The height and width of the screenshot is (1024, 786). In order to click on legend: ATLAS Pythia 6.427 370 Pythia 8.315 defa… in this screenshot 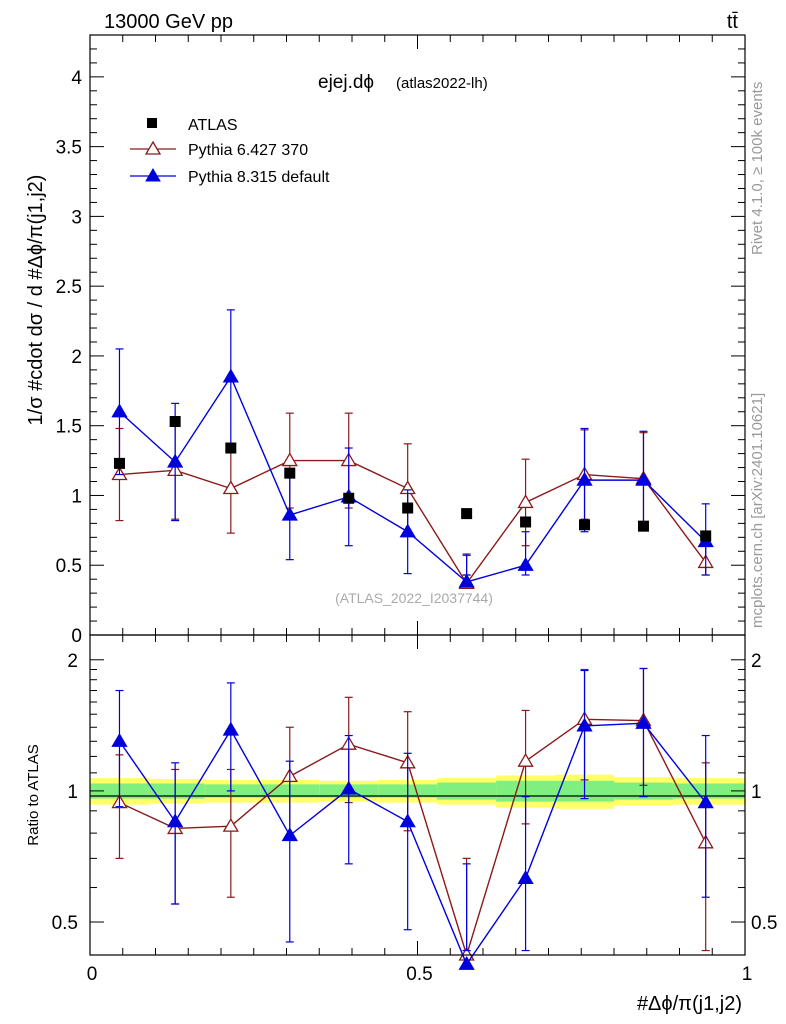, I will do `click(230, 151)`.